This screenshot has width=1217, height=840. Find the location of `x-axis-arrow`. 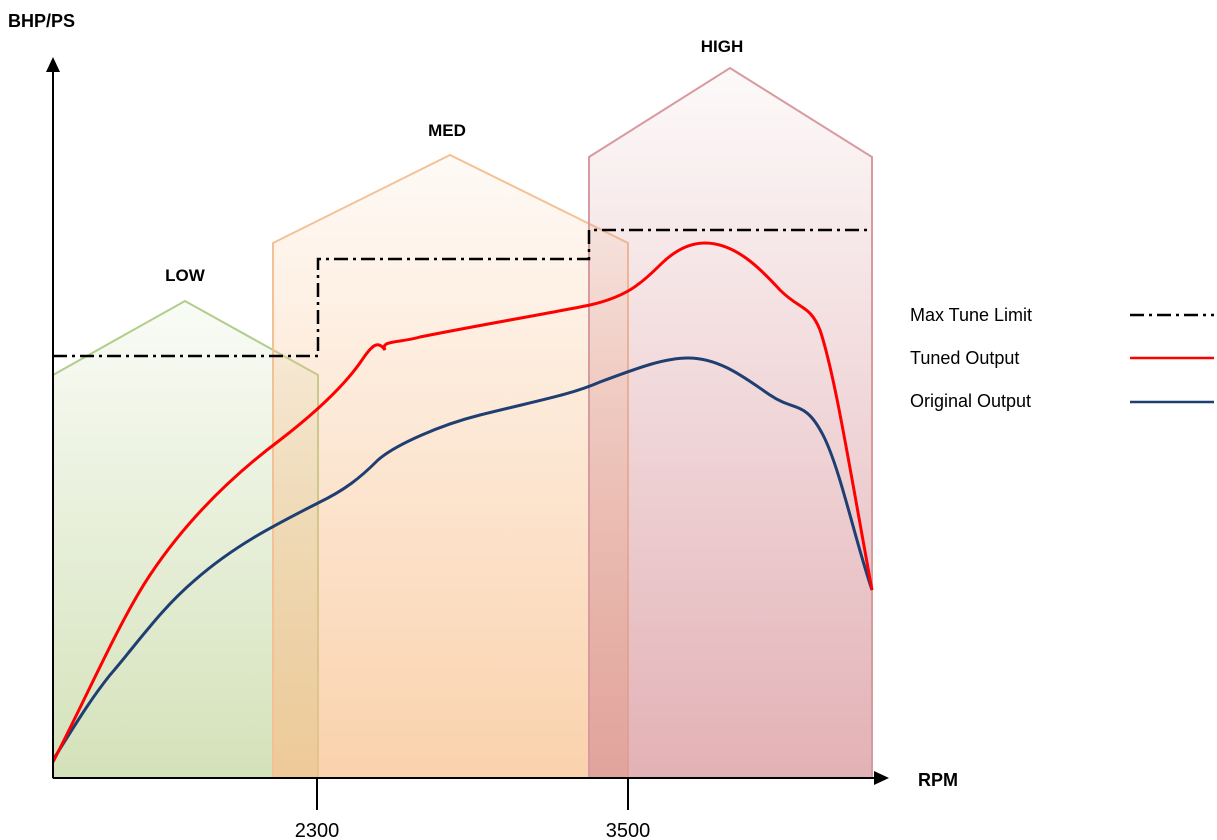

x-axis-arrow is located at coordinates (881, 778).